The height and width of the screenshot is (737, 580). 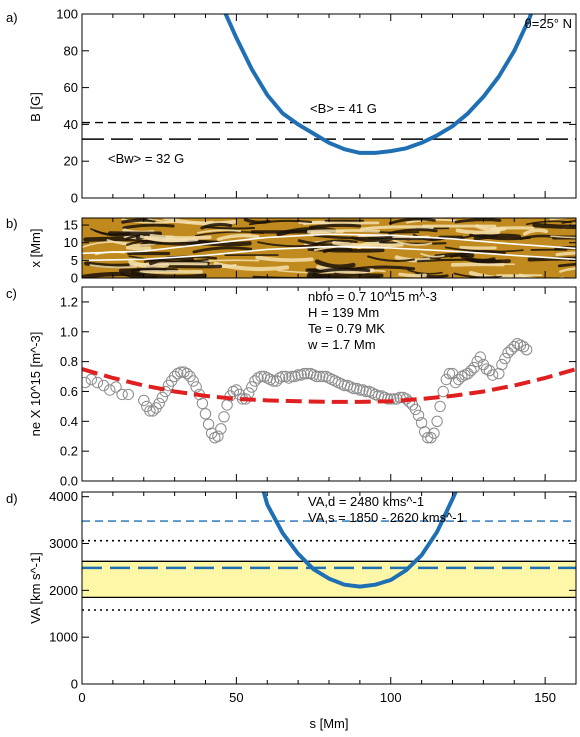 I want to click on legend-va-s: VA,s = 1850 - 2620 kms^-1, so click(x=386, y=517).